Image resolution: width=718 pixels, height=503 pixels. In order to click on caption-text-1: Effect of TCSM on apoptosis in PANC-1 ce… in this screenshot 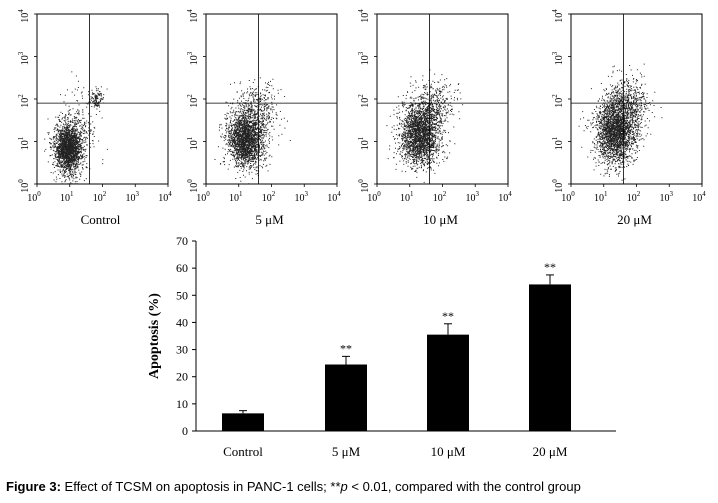, I will do `click(200, 486)`.